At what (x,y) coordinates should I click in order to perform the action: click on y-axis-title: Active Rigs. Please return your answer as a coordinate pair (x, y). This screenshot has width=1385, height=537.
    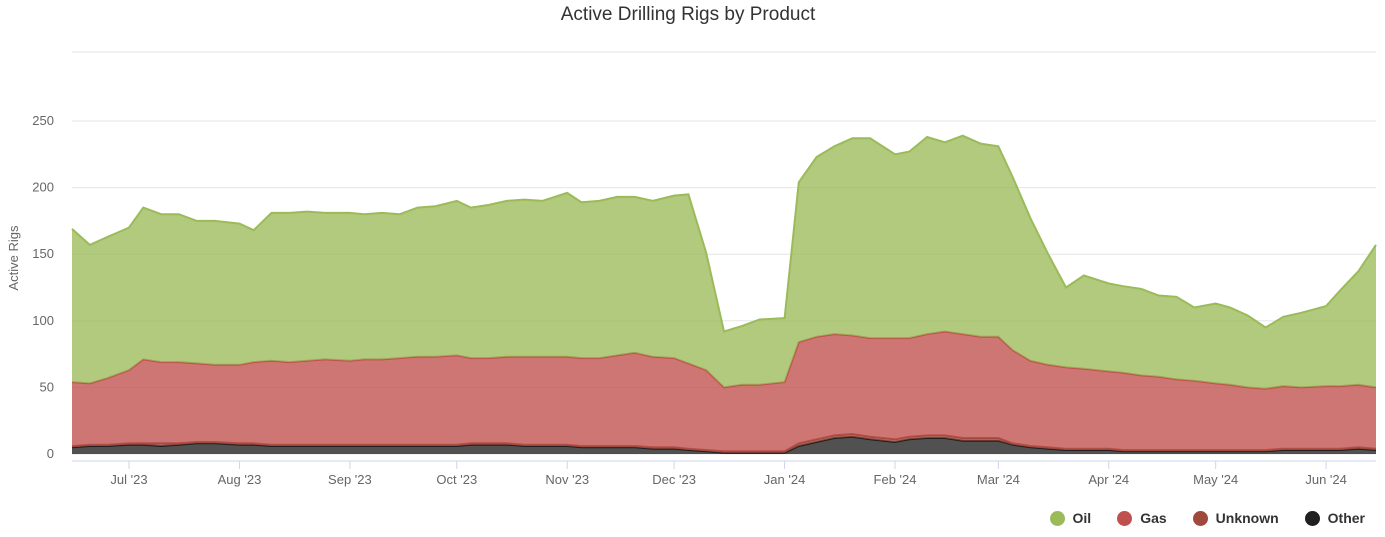
    Looking at the image, I should click on (13, 258).